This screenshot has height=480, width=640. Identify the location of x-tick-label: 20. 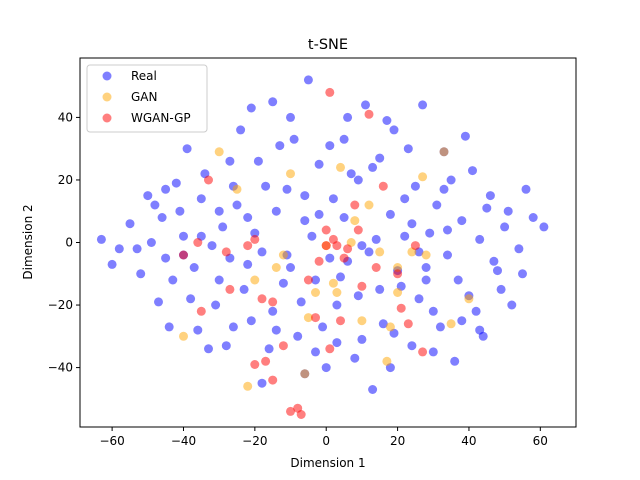
(397, 441).